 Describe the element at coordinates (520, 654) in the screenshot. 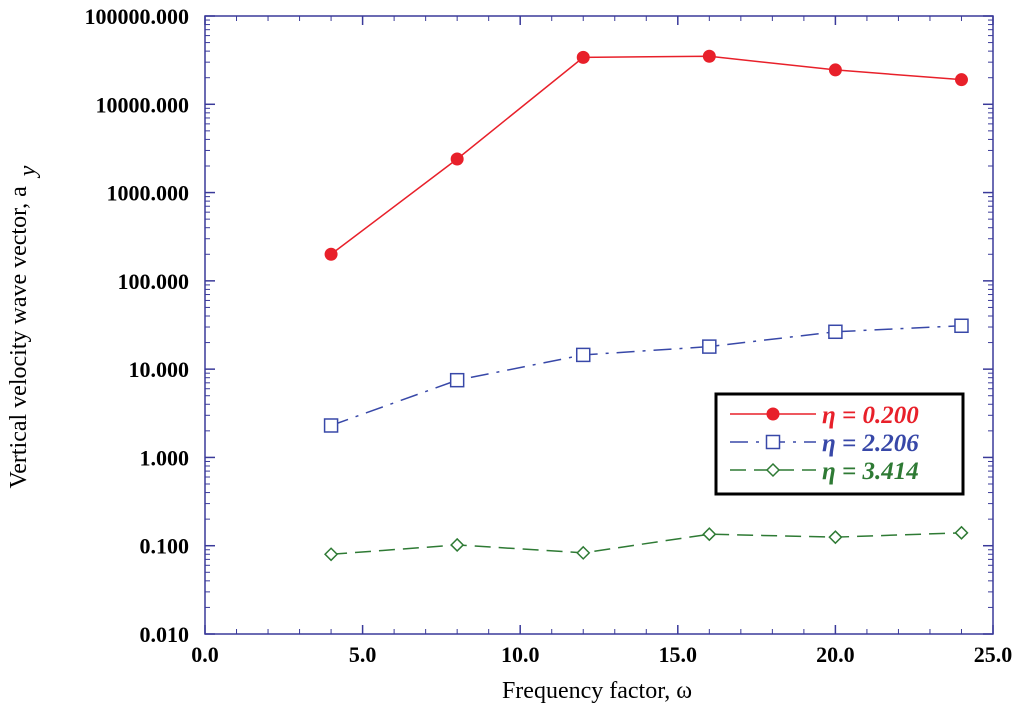

I see `x-tick-label: 10.0` at that location.